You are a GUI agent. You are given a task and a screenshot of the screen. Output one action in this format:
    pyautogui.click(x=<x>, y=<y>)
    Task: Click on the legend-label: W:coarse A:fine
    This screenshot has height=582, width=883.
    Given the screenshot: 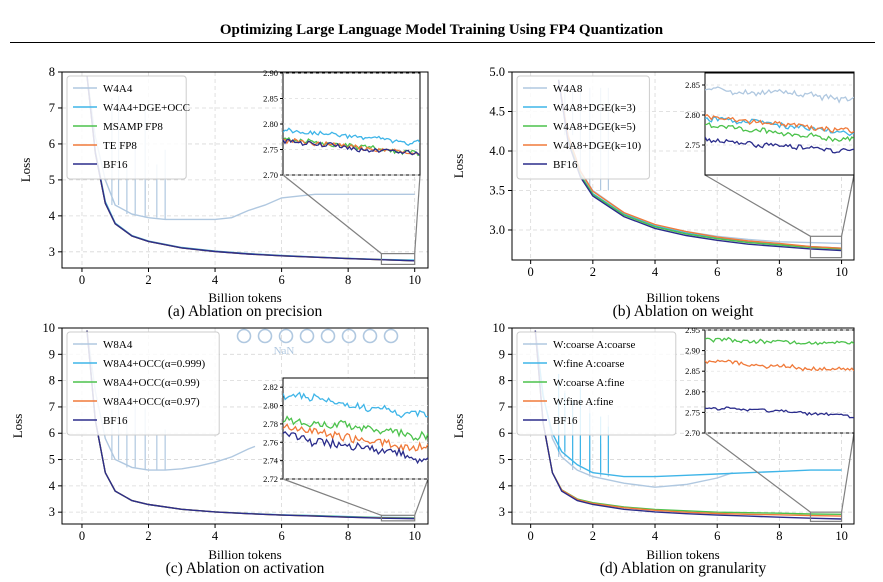 What is the action you would take?
    pyautogui.click(x=588, y=383)
    